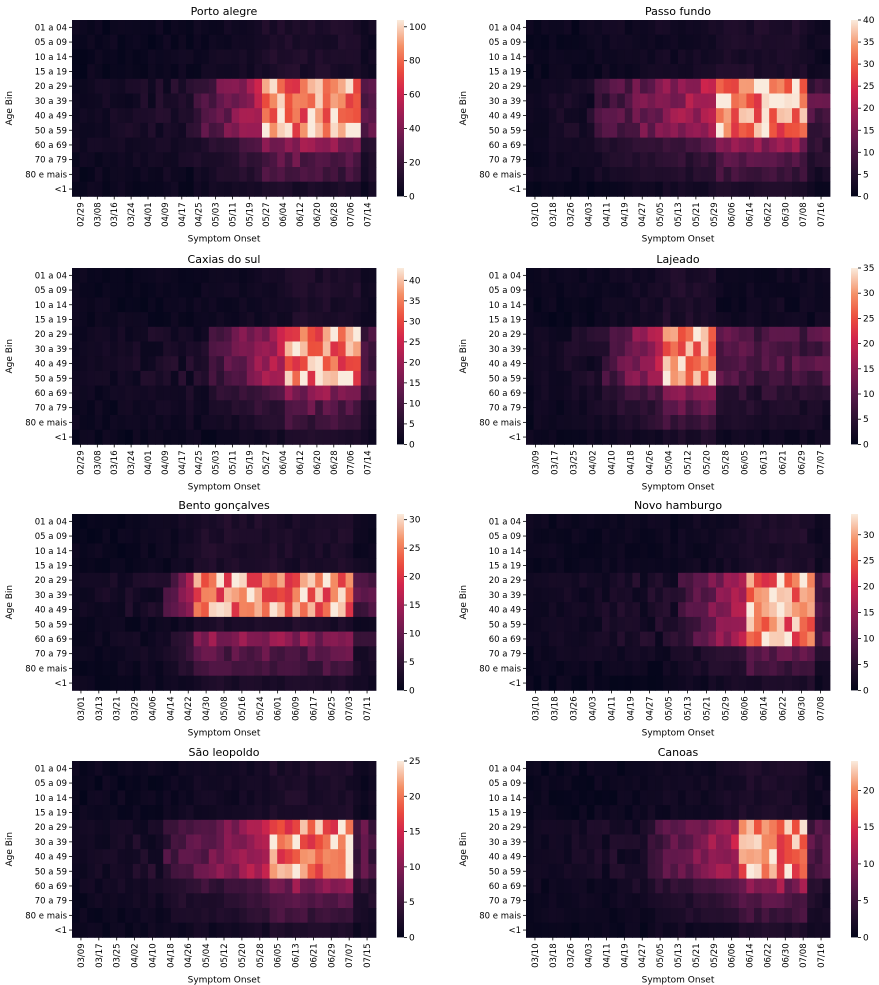 The image size is (879, 985). Describe the element at coordinates (537, 708) in the screenshot. I see `x-tick-label: 03/10` at that location.